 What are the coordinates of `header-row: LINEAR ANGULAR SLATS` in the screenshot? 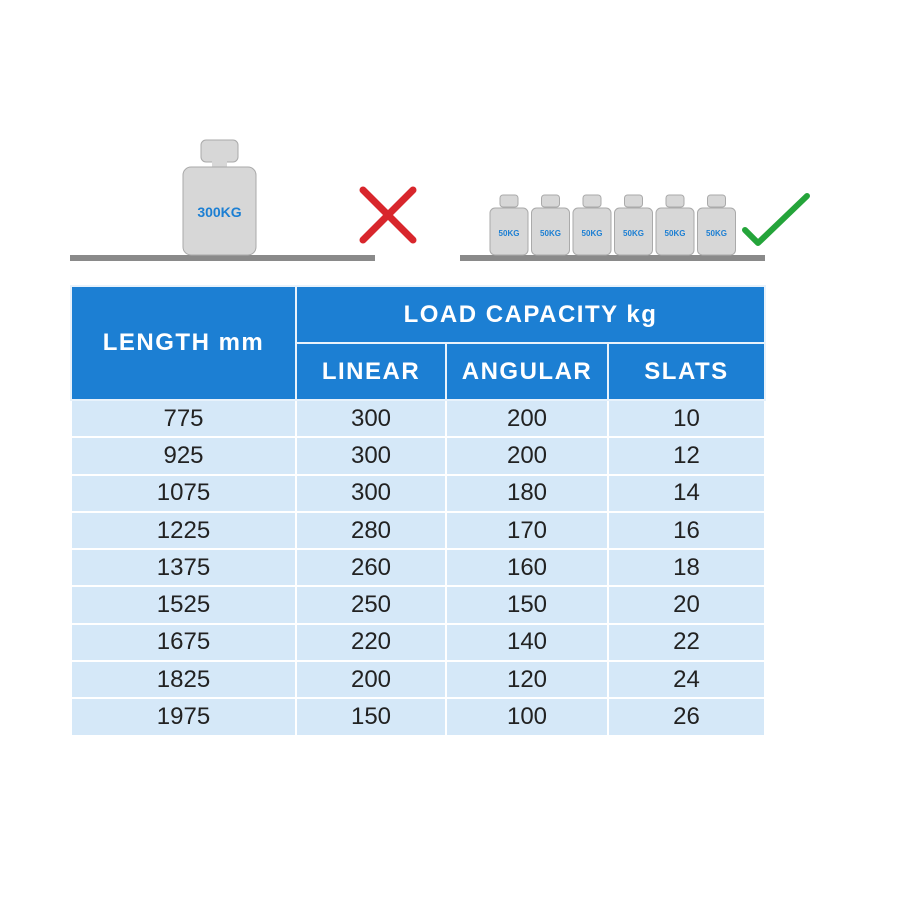 It's located at (418, 371).